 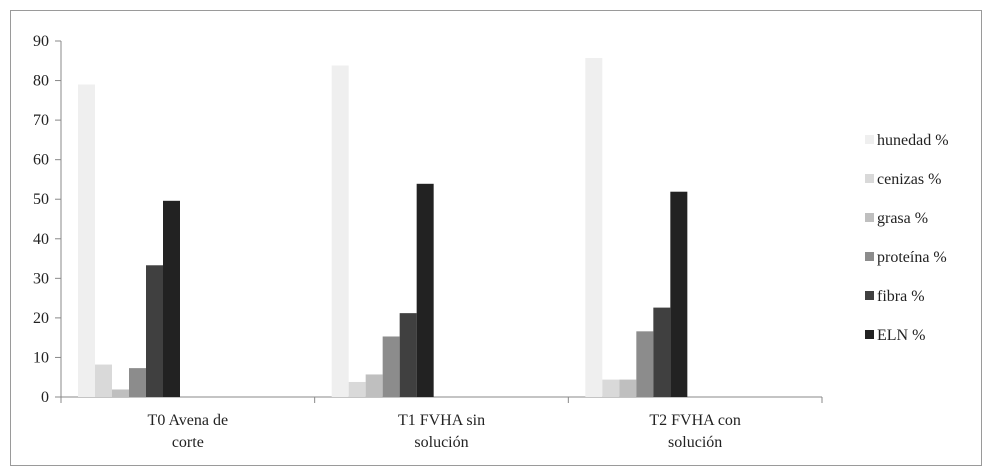 I want to click on y-tick-label: 20, so click(x=41, y=318).